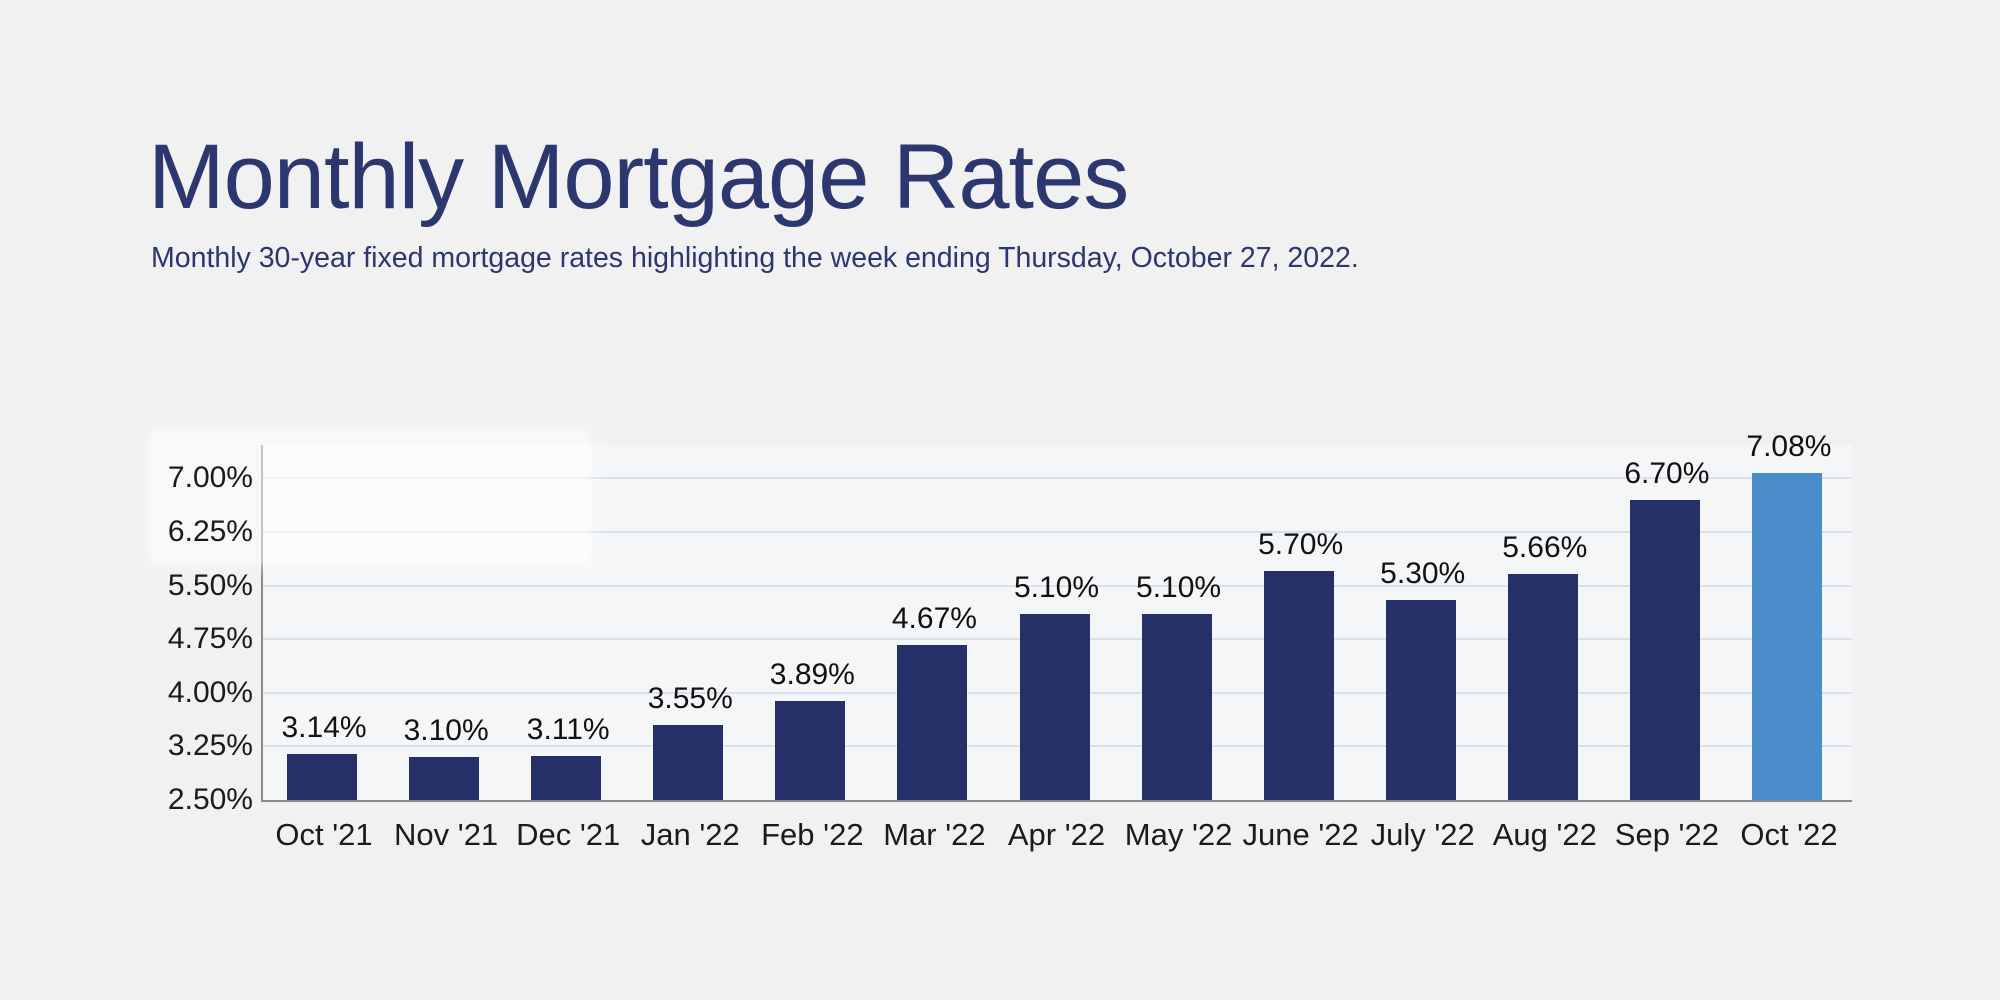 The image size is (2000, 1000). I want to click on y-tick-label: 3.25%, so click(210, 746).